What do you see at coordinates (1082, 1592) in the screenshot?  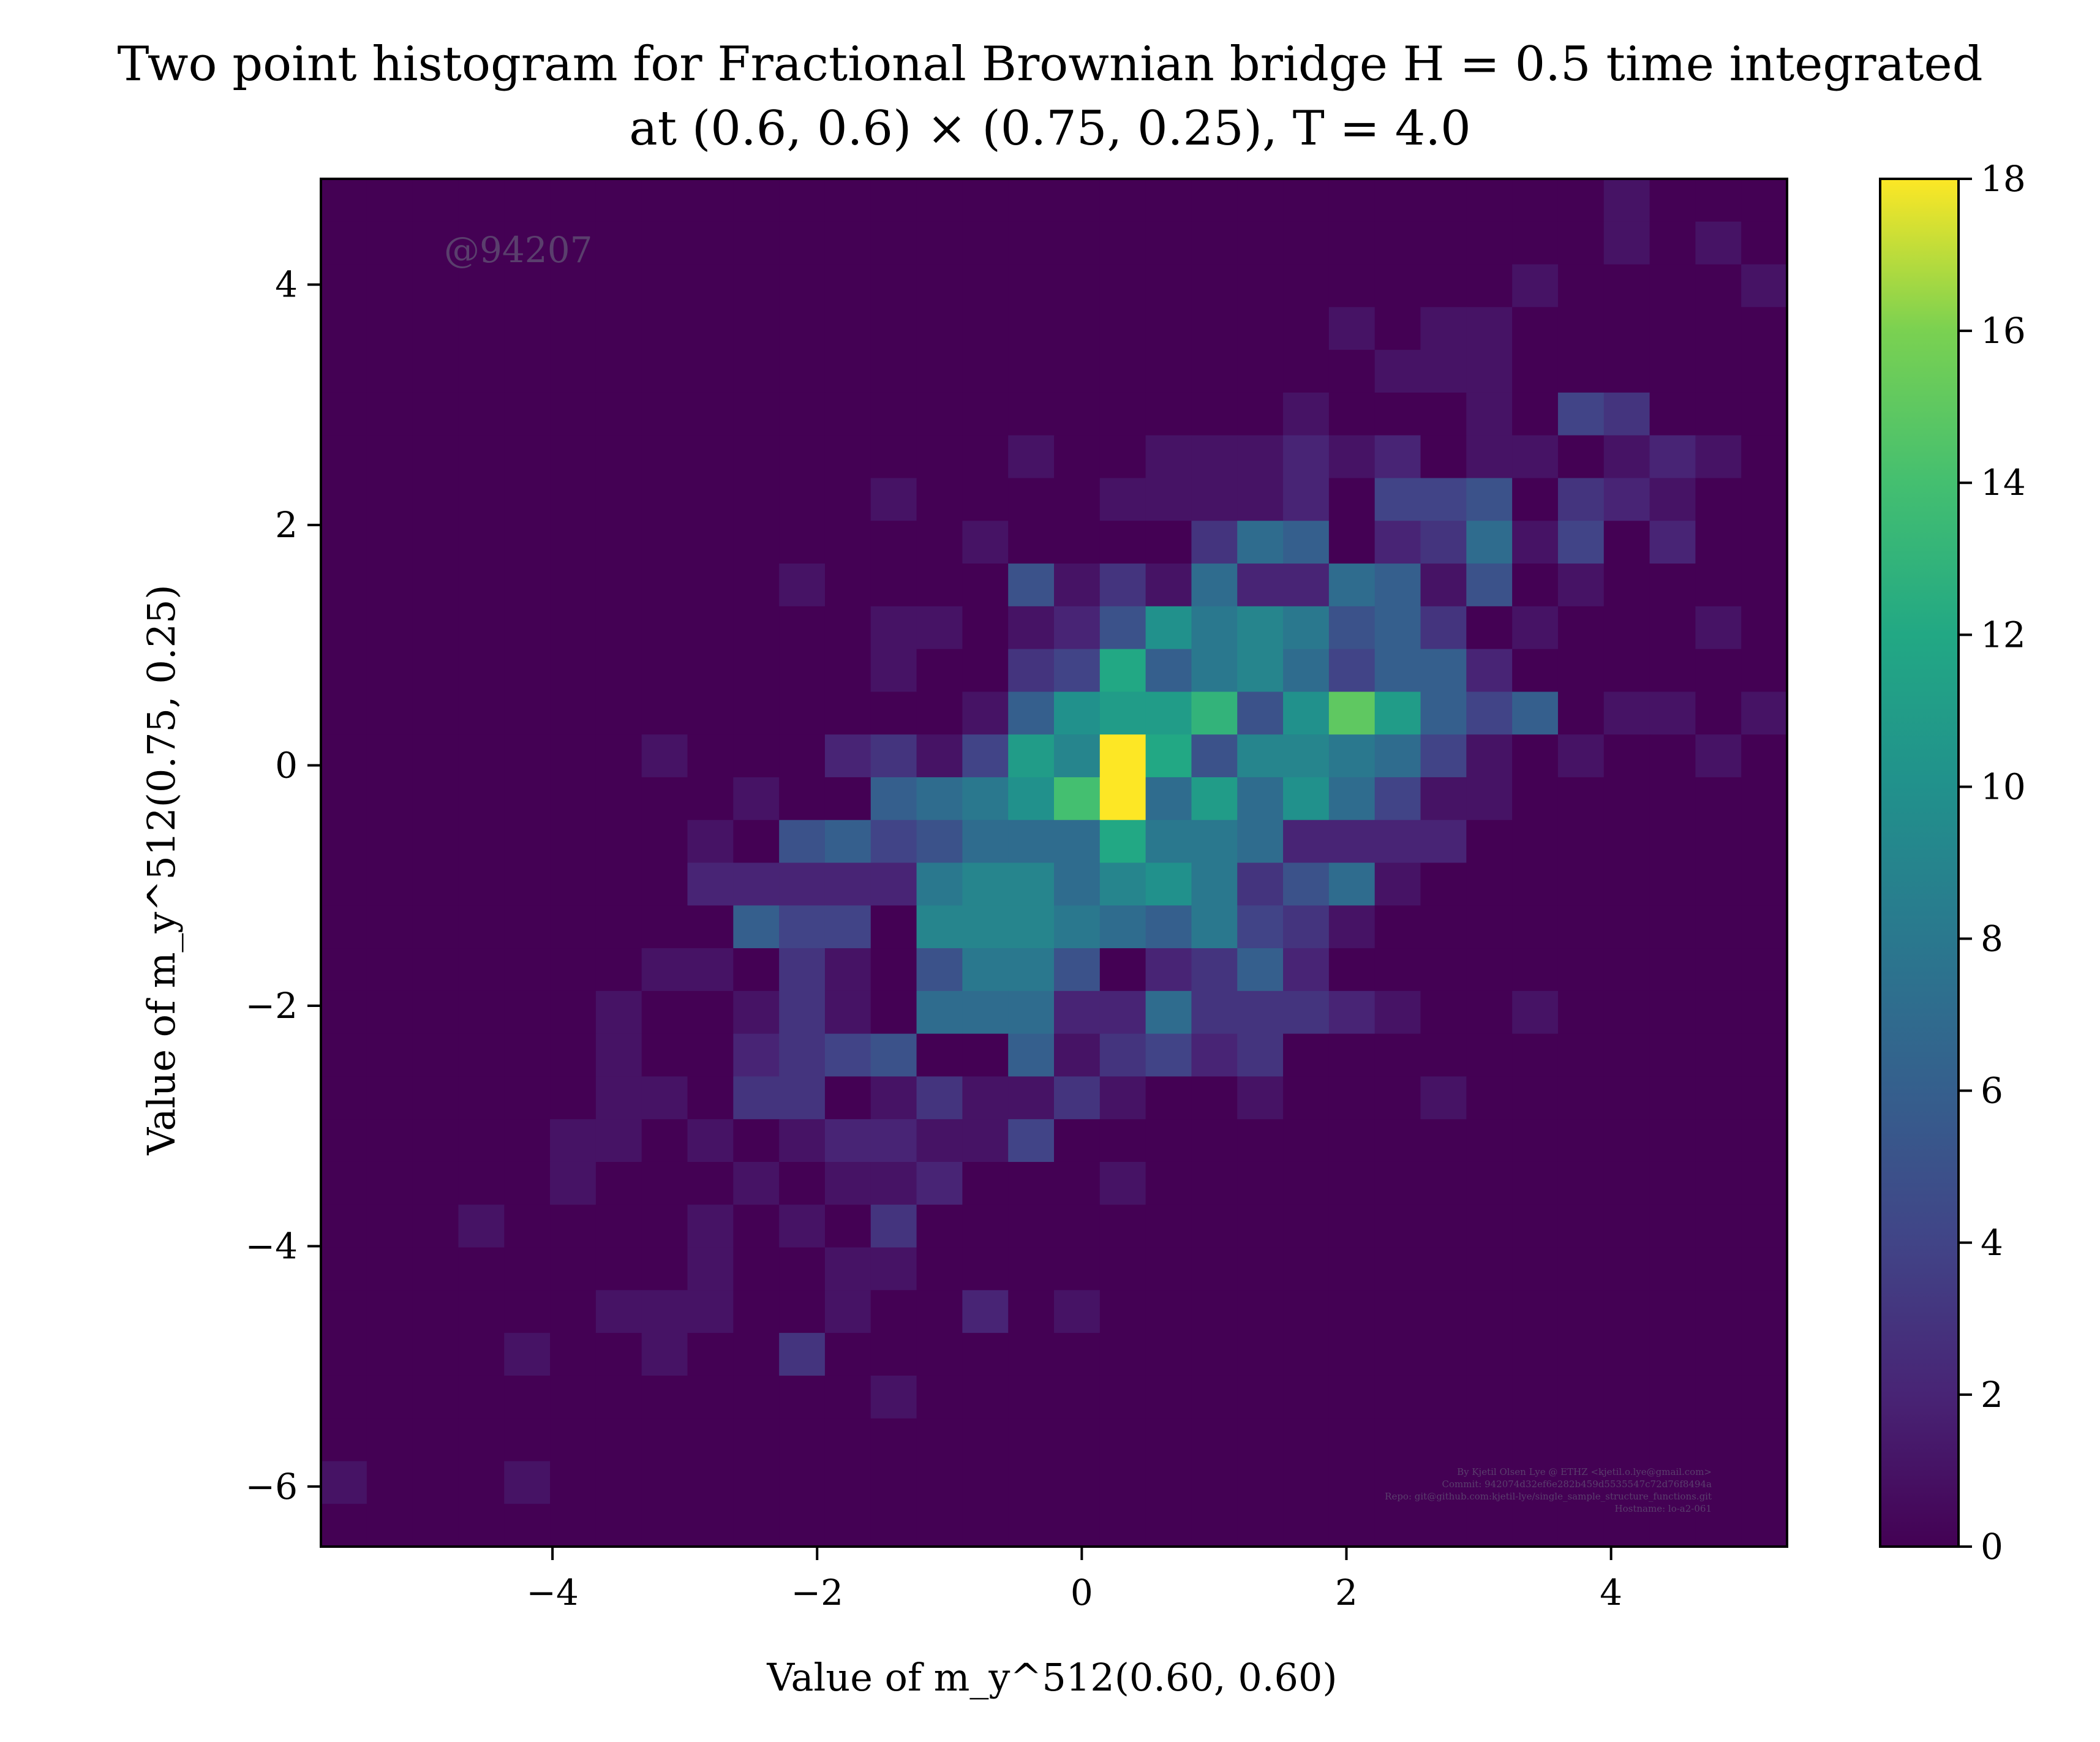 I see `x-tick-label: 0` at bounding box center [1082, 1592].